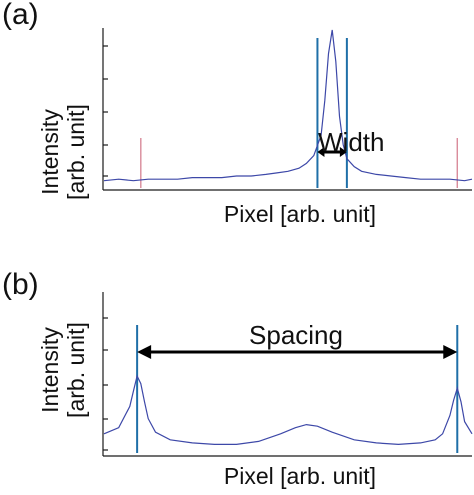  I want to click on panel-b-spacing-arrowhead-left, so click(144, 352).